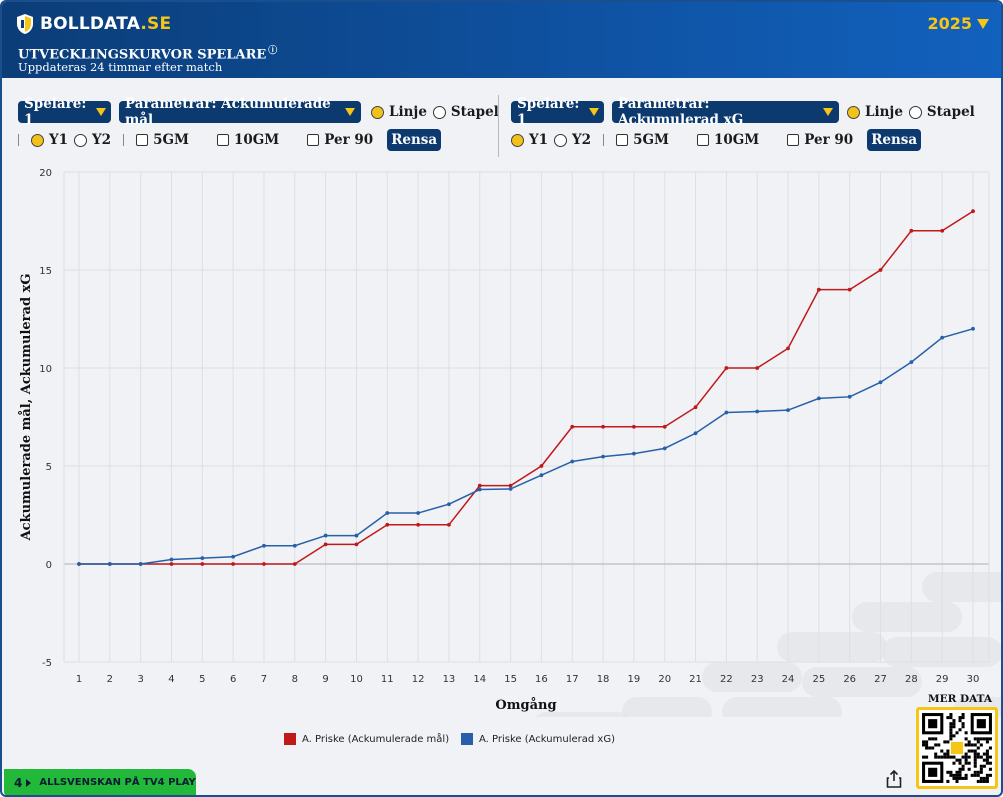 This screenshot has width=1003, height=797. What do you see at coordinates (376, 739) in the screenshot?
I see `legend-label: A. Priske (Ackumulerade mål)` at bounding box center [376, 739].